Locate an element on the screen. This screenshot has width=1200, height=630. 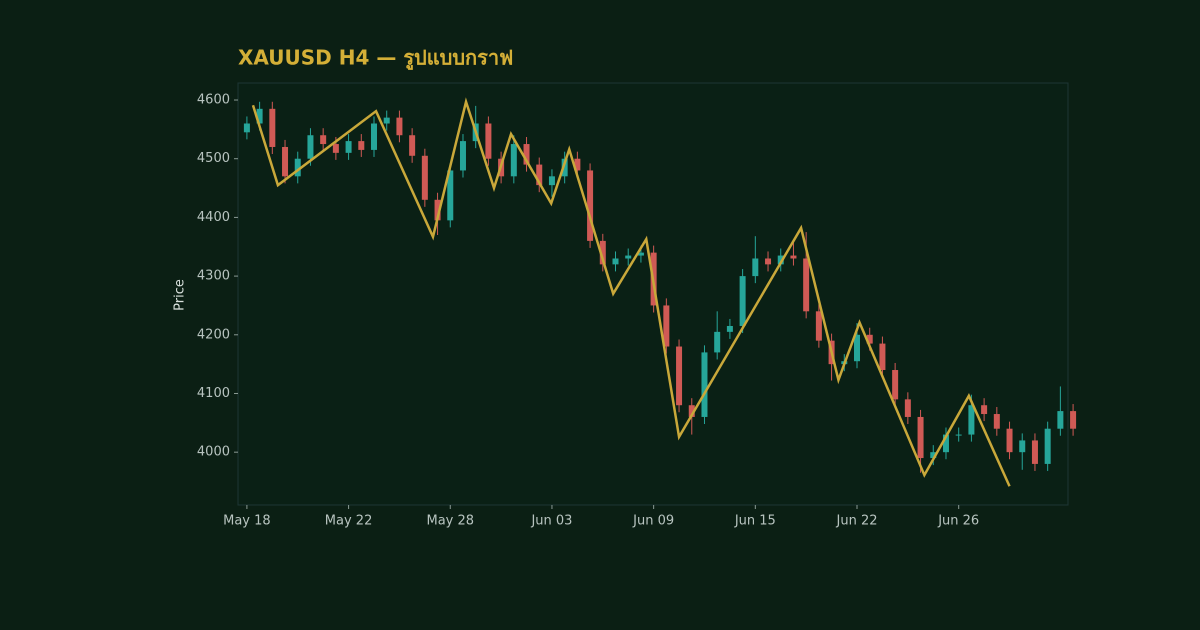
x-tick-label: May 28 is located at coordinates (450, 521).